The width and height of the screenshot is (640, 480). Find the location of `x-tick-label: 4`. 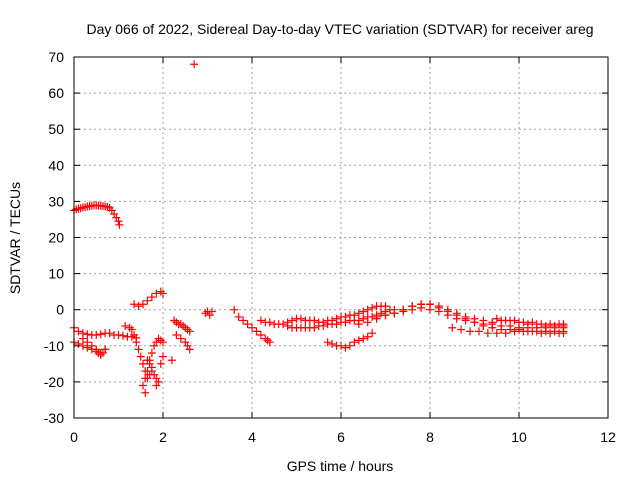

x-tick-label: 4 is located at coordinates (252, 437).